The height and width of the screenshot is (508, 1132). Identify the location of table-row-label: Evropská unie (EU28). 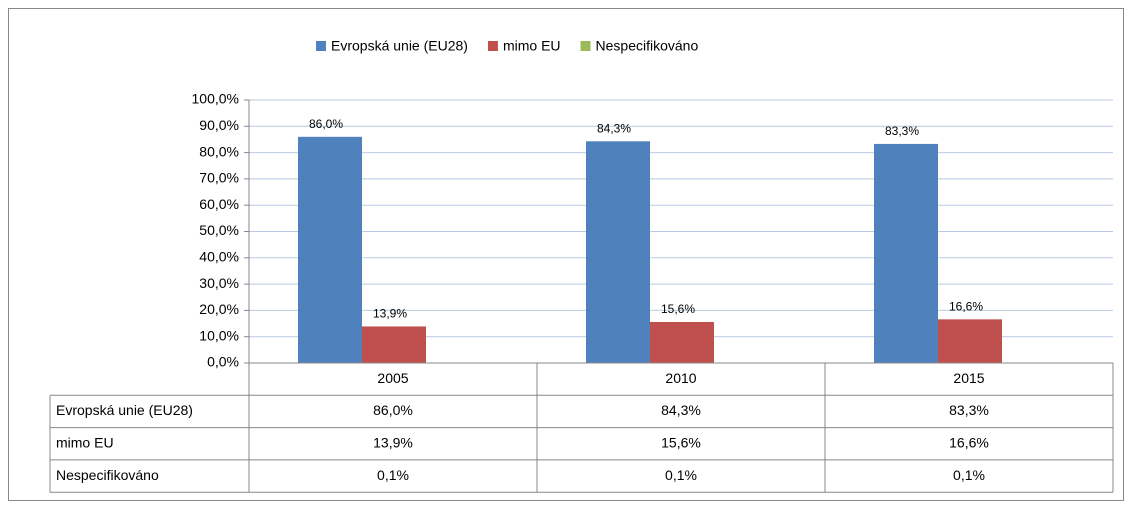
(124, 410).